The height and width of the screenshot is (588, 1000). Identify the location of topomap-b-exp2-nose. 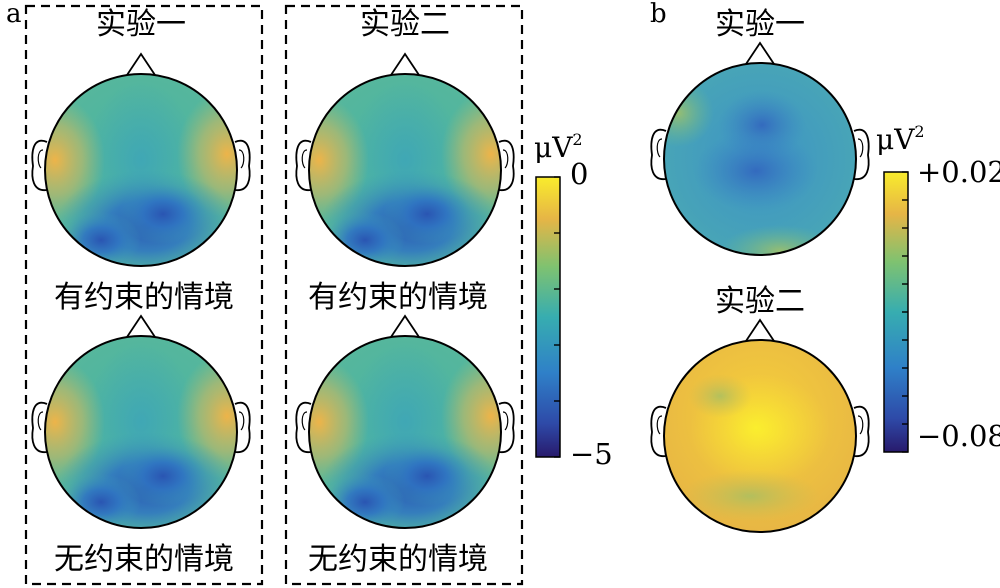
(760, 331).